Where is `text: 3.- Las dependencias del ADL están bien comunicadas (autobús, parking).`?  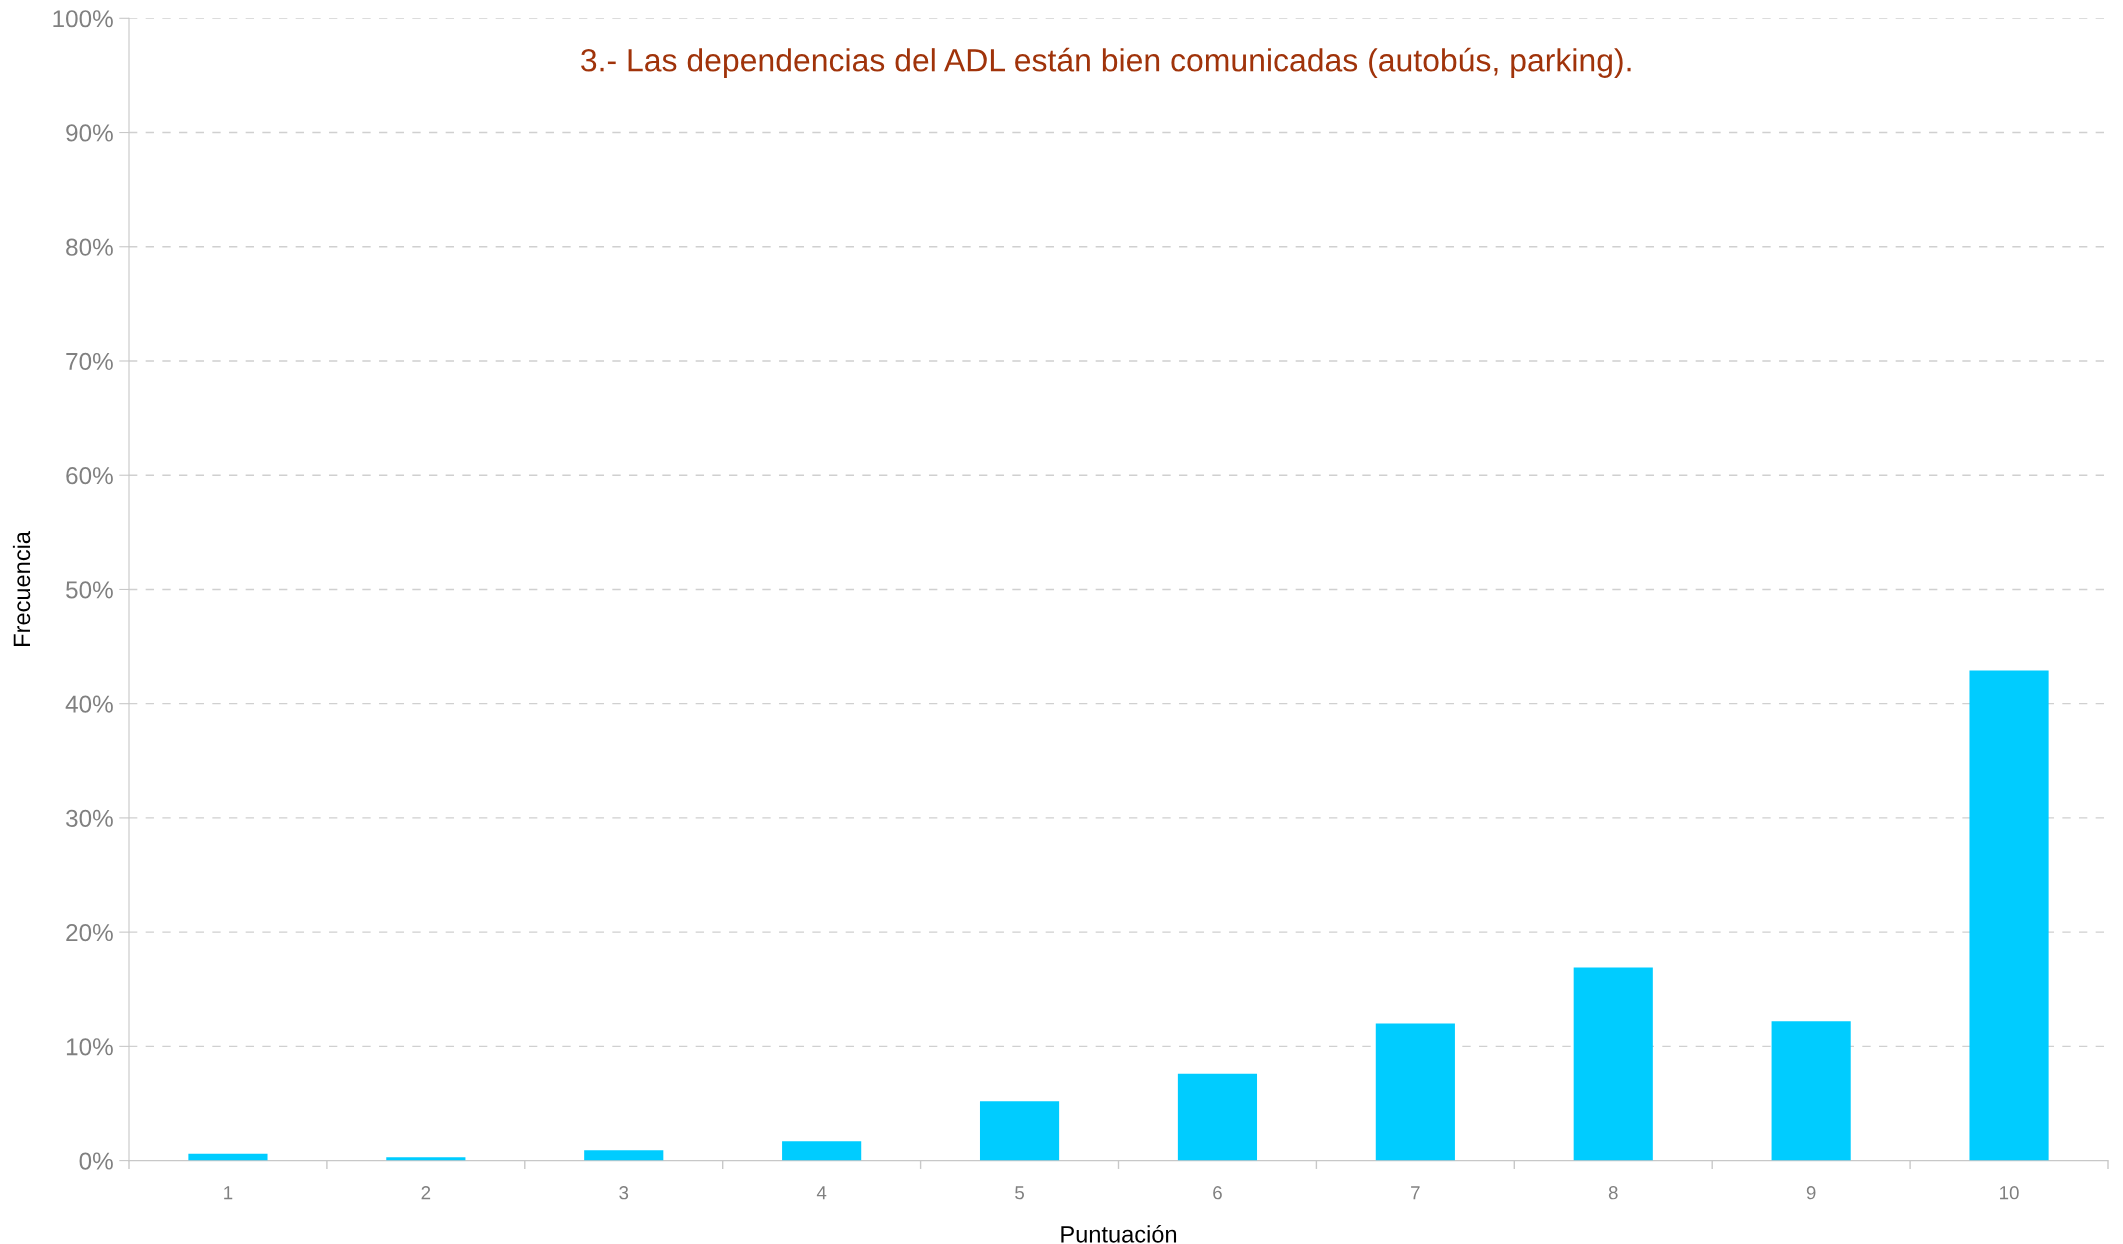 text: 3.- Las dependencias del ADL están bien comunicadas (autobús, parking). is located at coordinates (1106, 62).